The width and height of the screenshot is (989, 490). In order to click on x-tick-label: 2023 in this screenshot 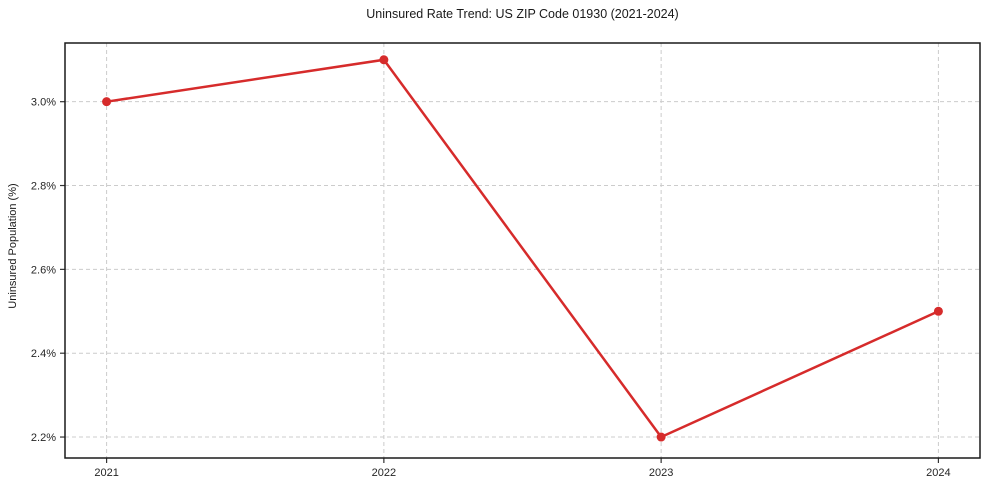, I will do `click(661, 473)`.